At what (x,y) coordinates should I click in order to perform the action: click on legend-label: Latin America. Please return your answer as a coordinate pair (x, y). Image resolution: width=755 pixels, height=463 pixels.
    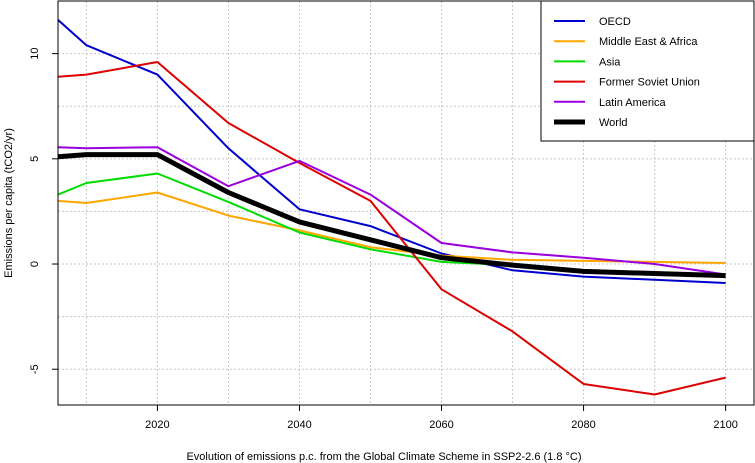
    Looking at the image, I should click on (633, 103).